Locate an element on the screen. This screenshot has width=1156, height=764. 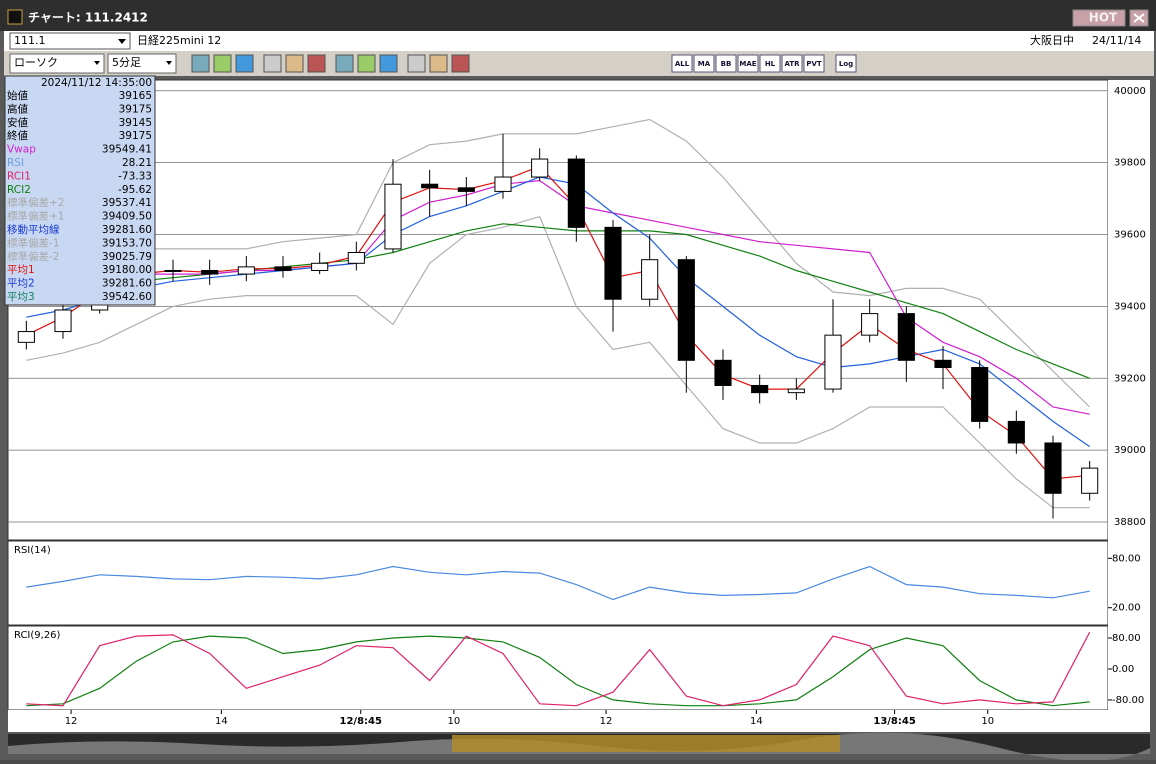
y-tick-label: 40000 is located at coordinates (1130, 91).